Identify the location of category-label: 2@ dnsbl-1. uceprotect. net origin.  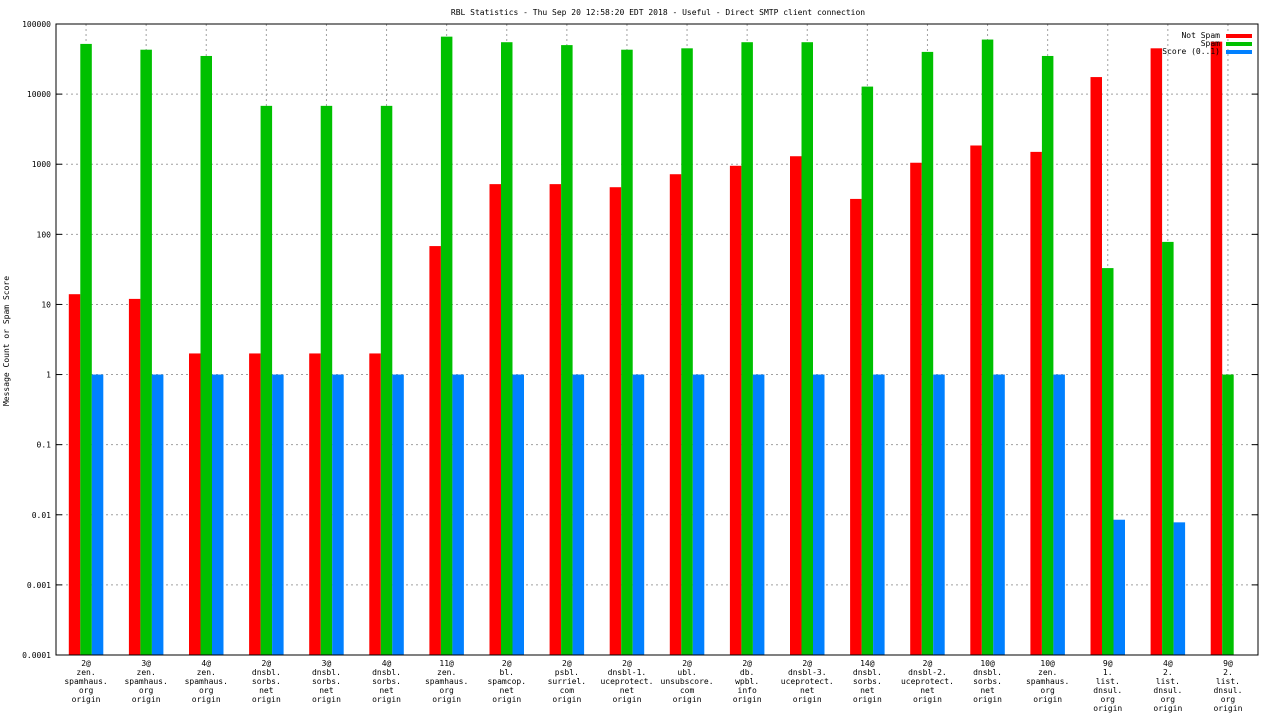
(626, 681).